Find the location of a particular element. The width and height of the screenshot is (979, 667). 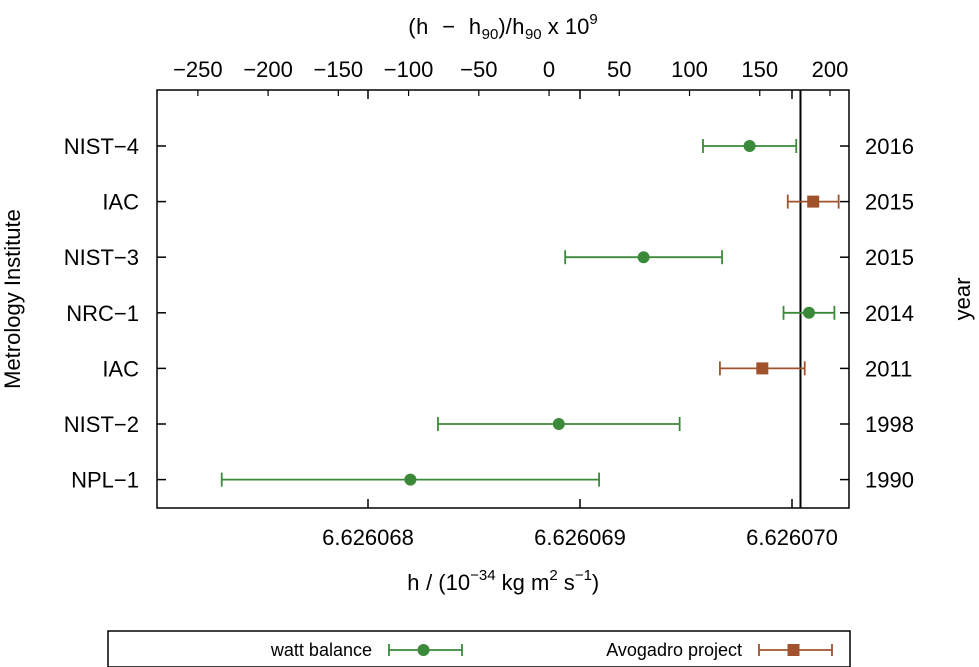

bottom-axis-title: h / (10−34 kg m2 s−1) is located at coordinates (503, 582).